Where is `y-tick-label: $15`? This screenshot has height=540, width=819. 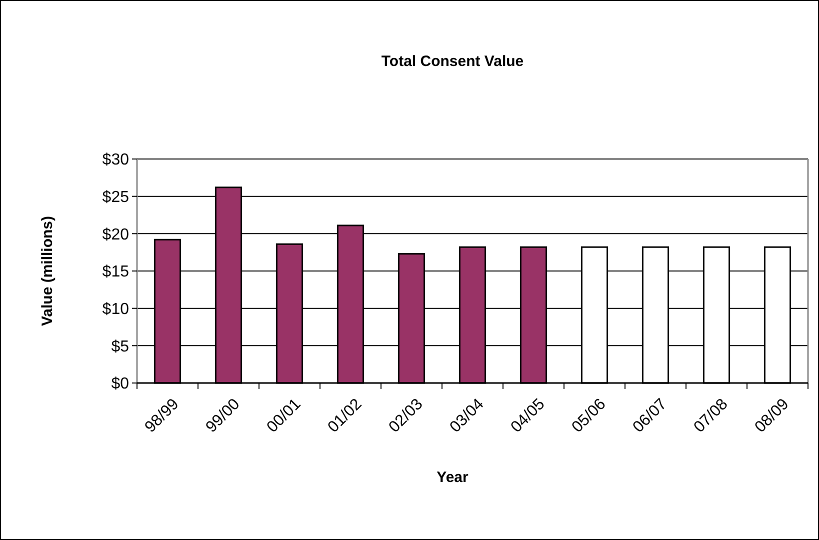 y-tick-label: $15 is located at coordinates (116, 272).